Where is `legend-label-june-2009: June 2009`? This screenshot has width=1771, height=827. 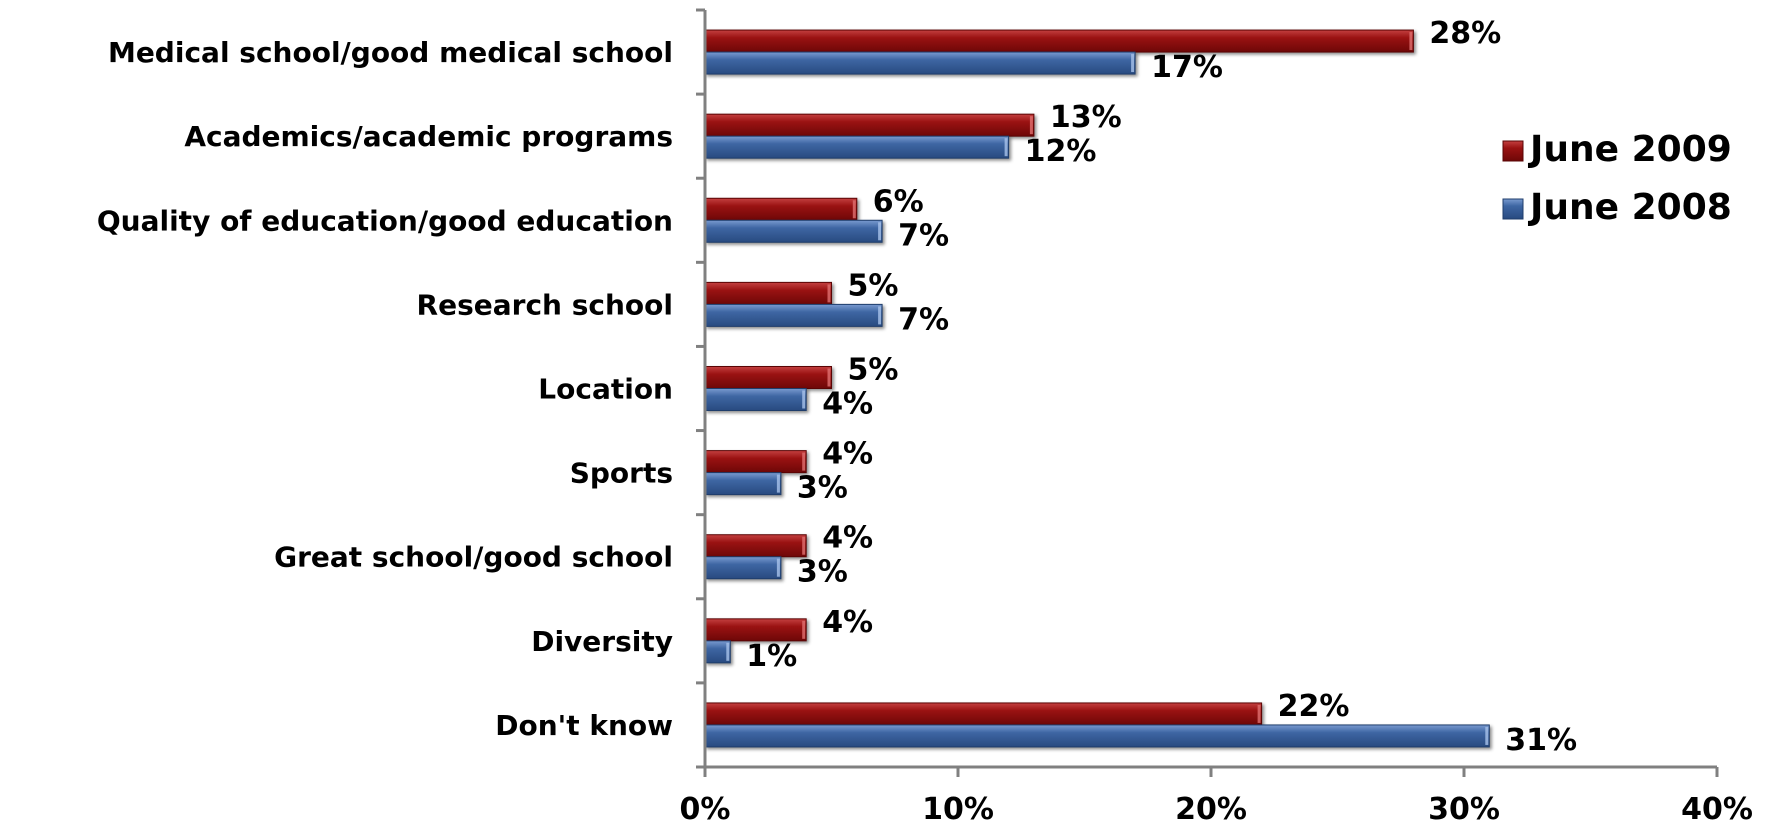 legend-label-june-2009: June 2009 is located at coordinates (1629, 149).